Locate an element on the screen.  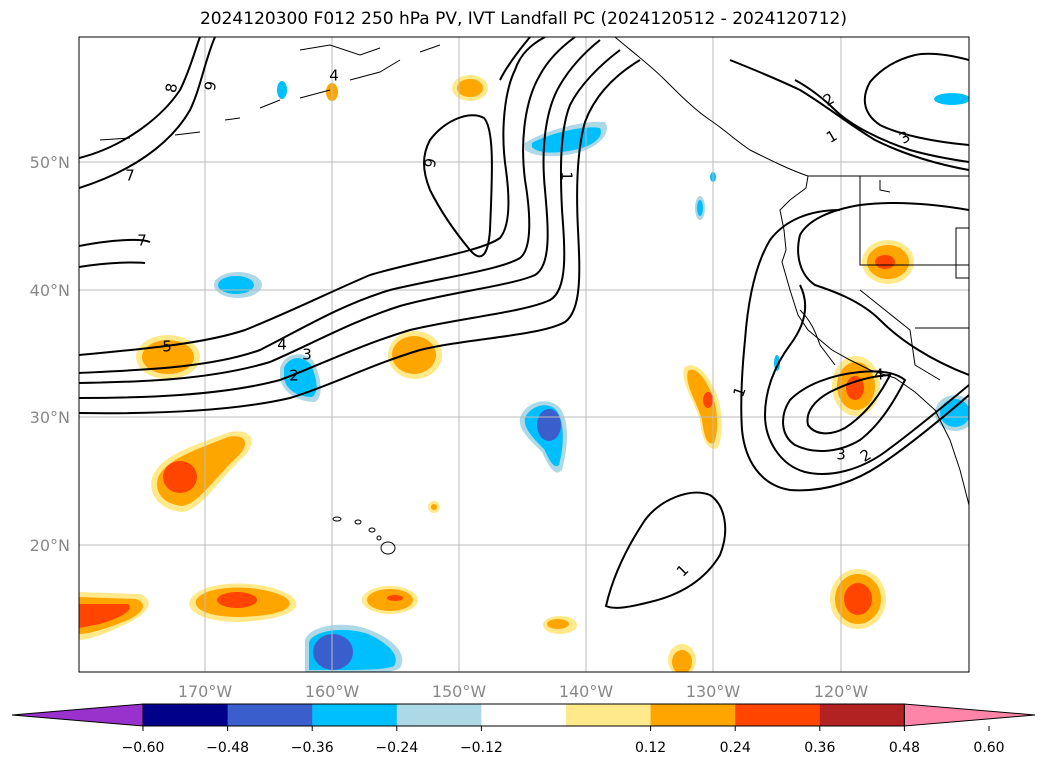
longitude-label: 160°W is located at coordinates (332, 691).